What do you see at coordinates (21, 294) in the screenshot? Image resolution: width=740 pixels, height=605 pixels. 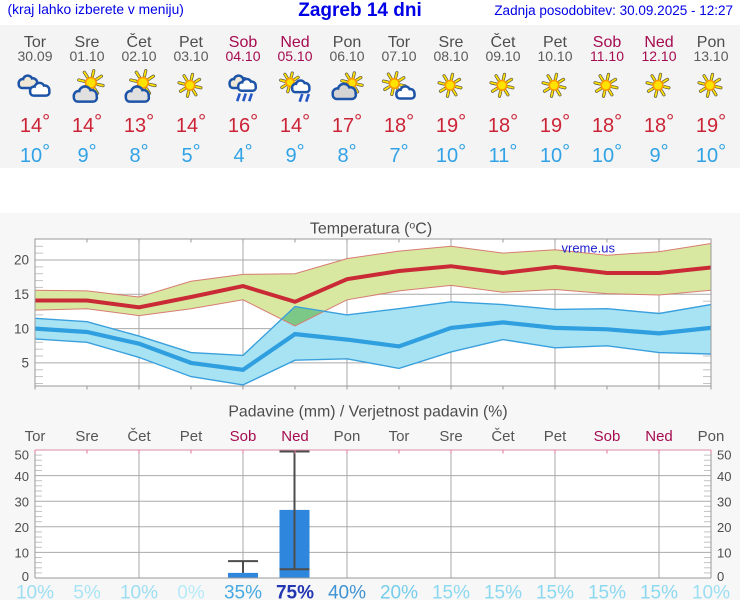 I see `svg-text: 15` at bounding box center [21, 294].